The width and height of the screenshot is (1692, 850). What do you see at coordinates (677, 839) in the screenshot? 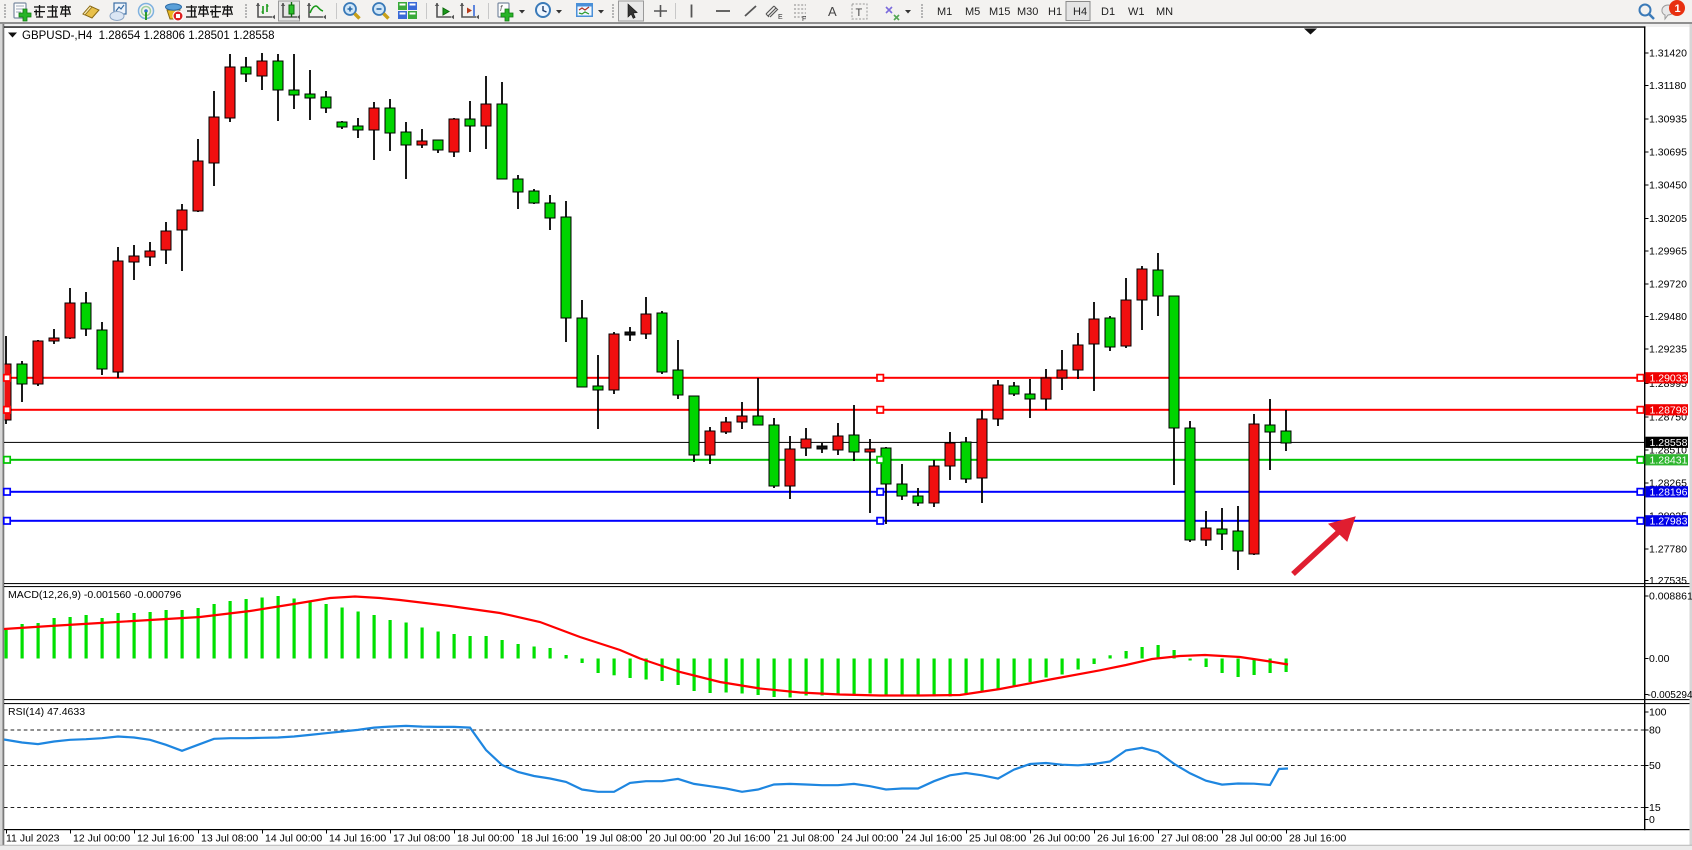
I see `svg-text: 20 Jul 00:00` at bounding box center [677, 839].